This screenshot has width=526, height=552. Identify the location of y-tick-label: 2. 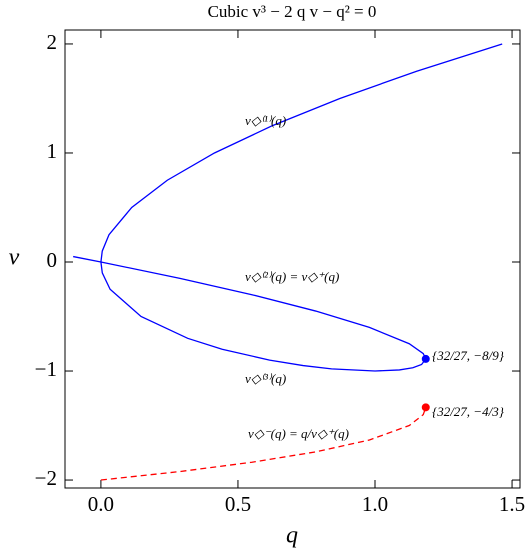
(52, 42).